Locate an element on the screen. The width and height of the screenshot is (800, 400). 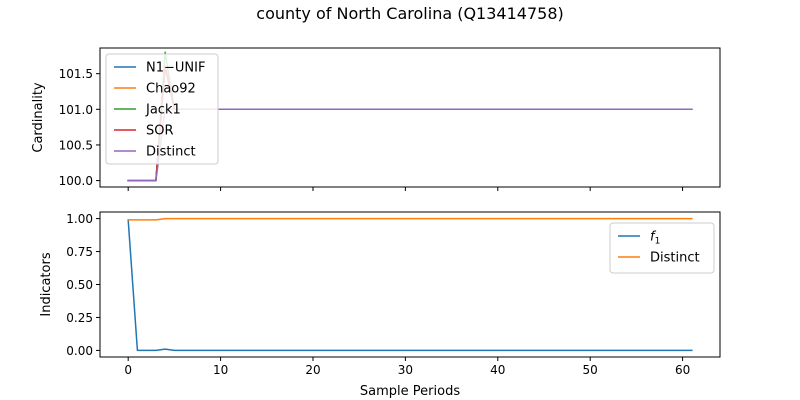
x-tick-label: 50 is located at coordinates (590, 370).